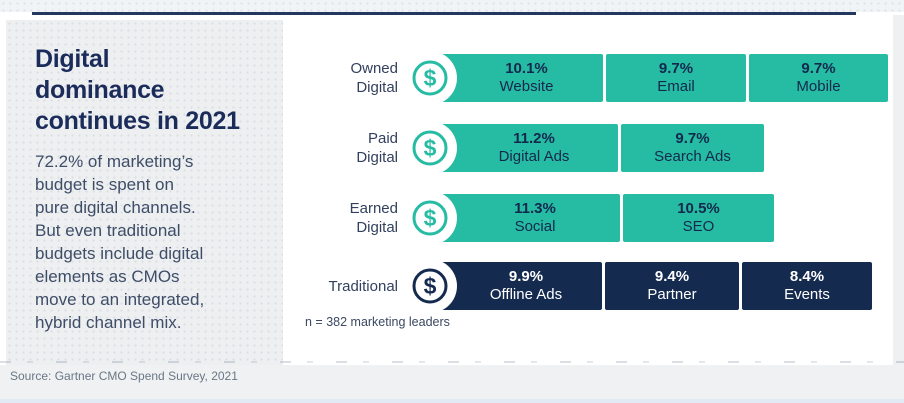 This screenshot has width=904, height=403. I want to click on bar-segment: 9.4% Partner, so click(672, 286).